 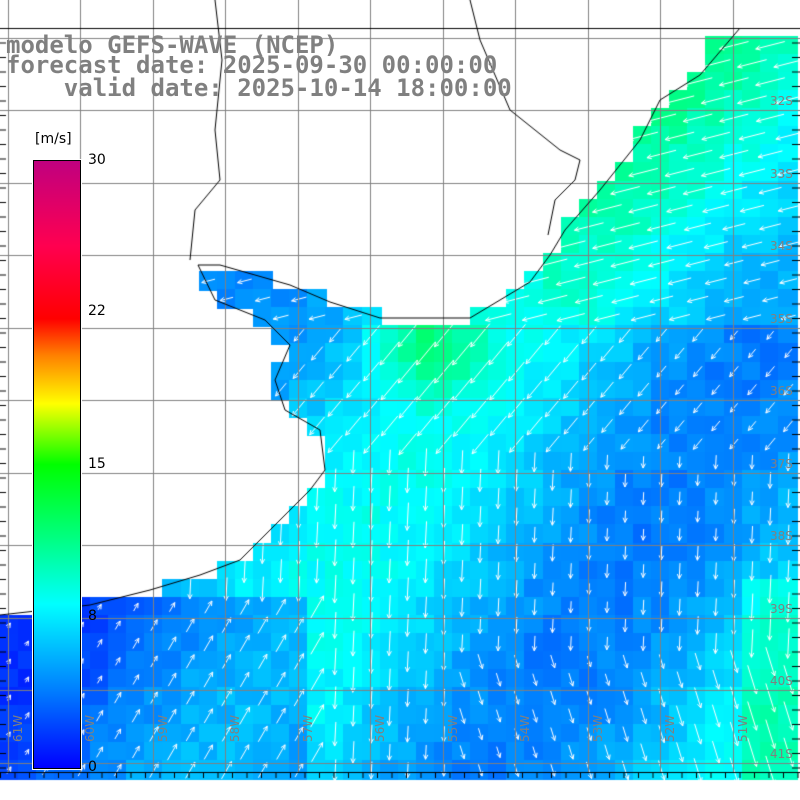 What do you see at coordinates (308, 728) in the screenshot?
I see `longitude-label: 57W` at bounding box center [308, 728].